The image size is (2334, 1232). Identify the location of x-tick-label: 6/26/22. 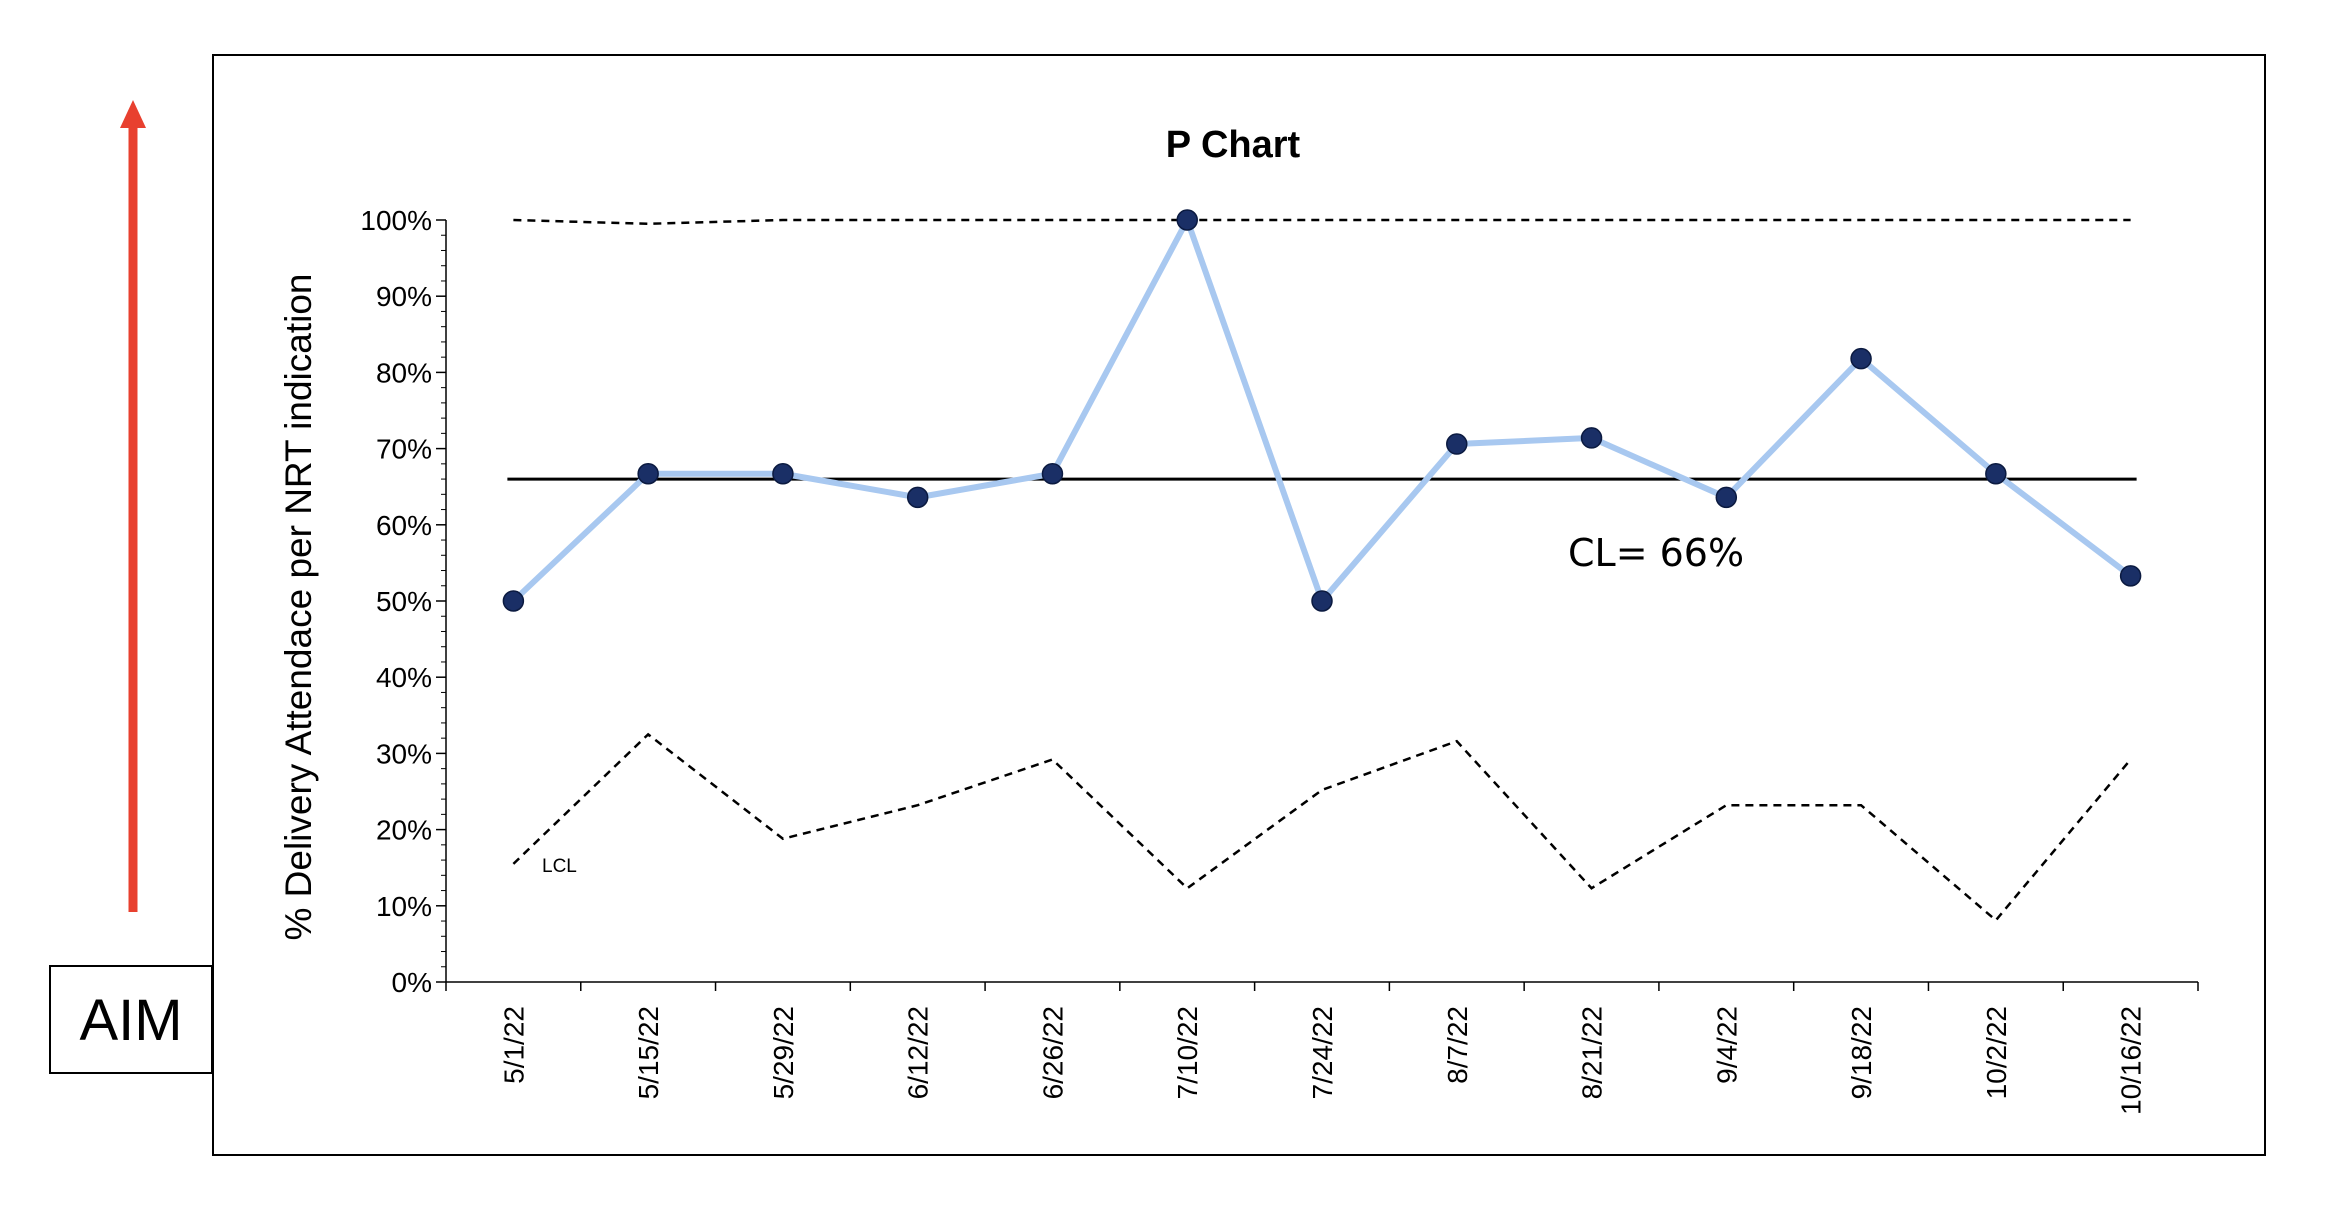
(1052, 1052).